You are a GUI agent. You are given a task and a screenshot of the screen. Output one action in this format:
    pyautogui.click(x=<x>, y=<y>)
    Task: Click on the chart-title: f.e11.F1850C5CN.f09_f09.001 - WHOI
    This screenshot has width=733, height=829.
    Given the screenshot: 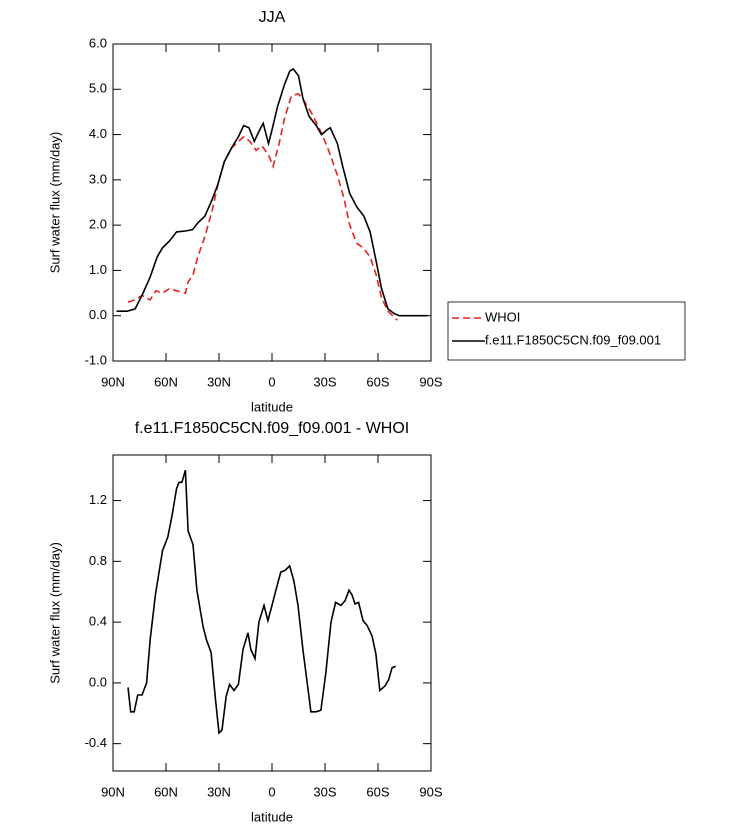 What is the action you would take?
    pyautogui.click(x=272, y=428)
    